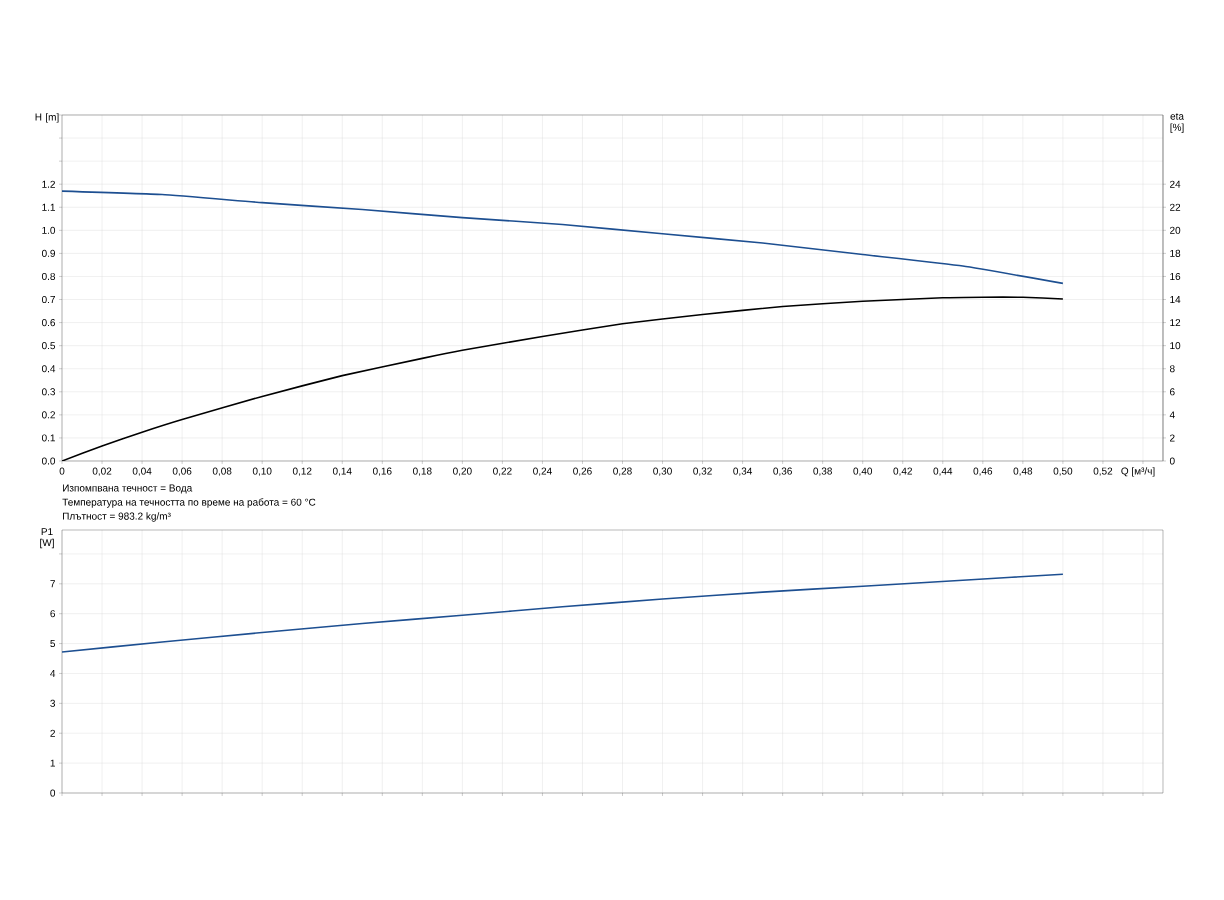 The width and height of the screenshot is (1224, 900). I want to click on x-tick-label: 0,30, so click(662, 471).